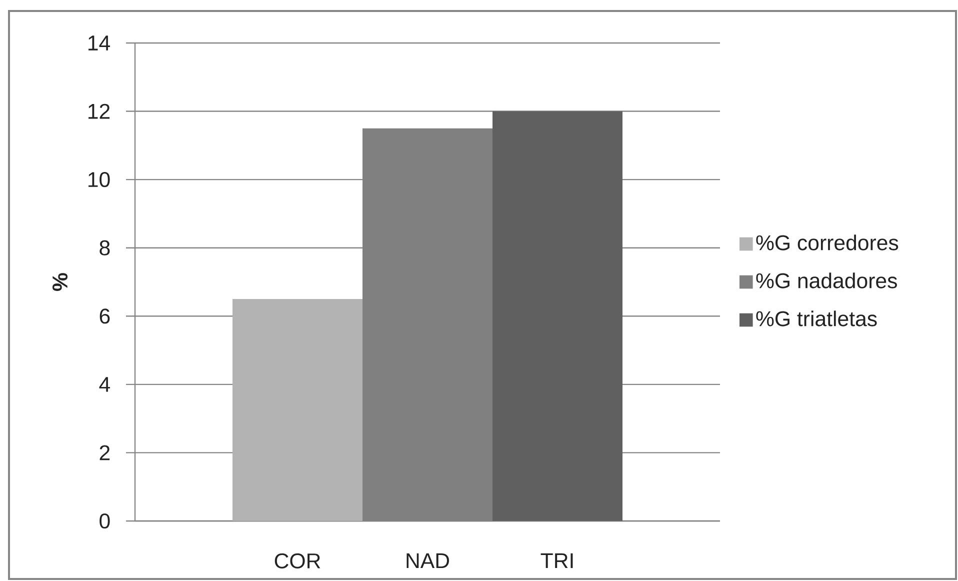 Image resolution: width=958 pixels, height=581 pixels. Describe the element at coordinates (99, 43) in the screenshot. I see `y-tick-label: 14` at that location.